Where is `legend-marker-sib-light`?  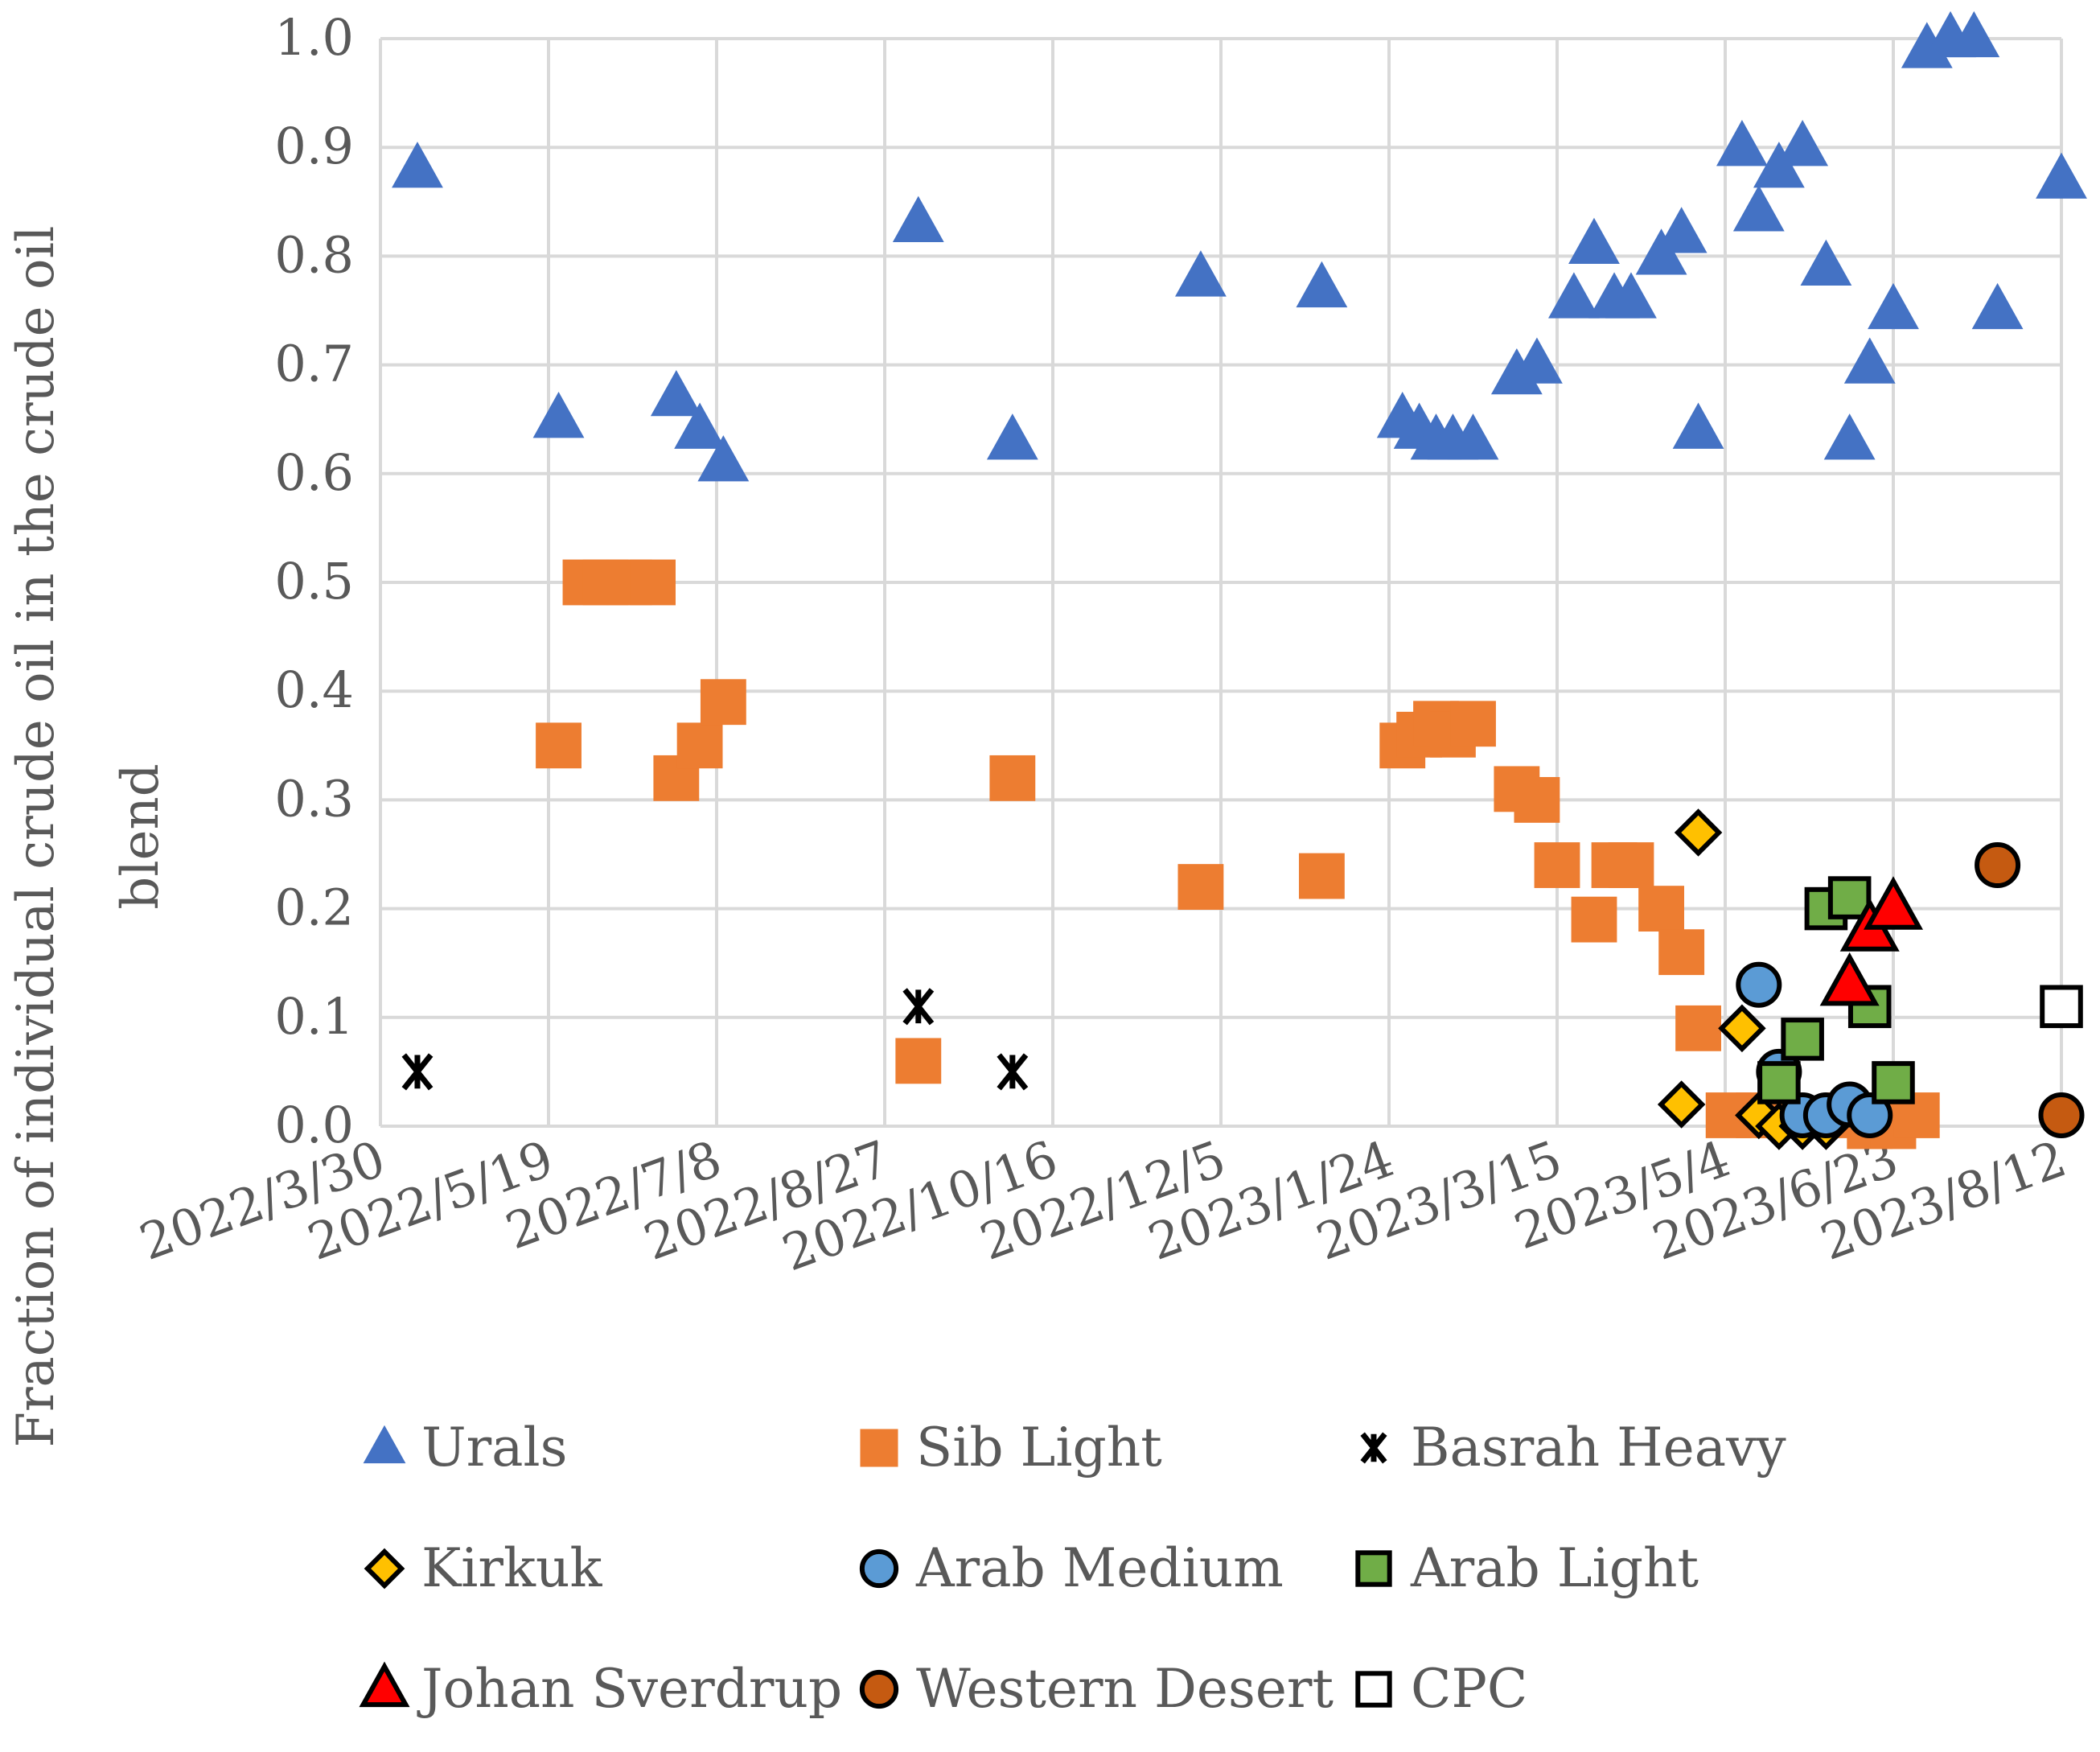 legend-marker-sib-light is located at coordinates (879, 1448).